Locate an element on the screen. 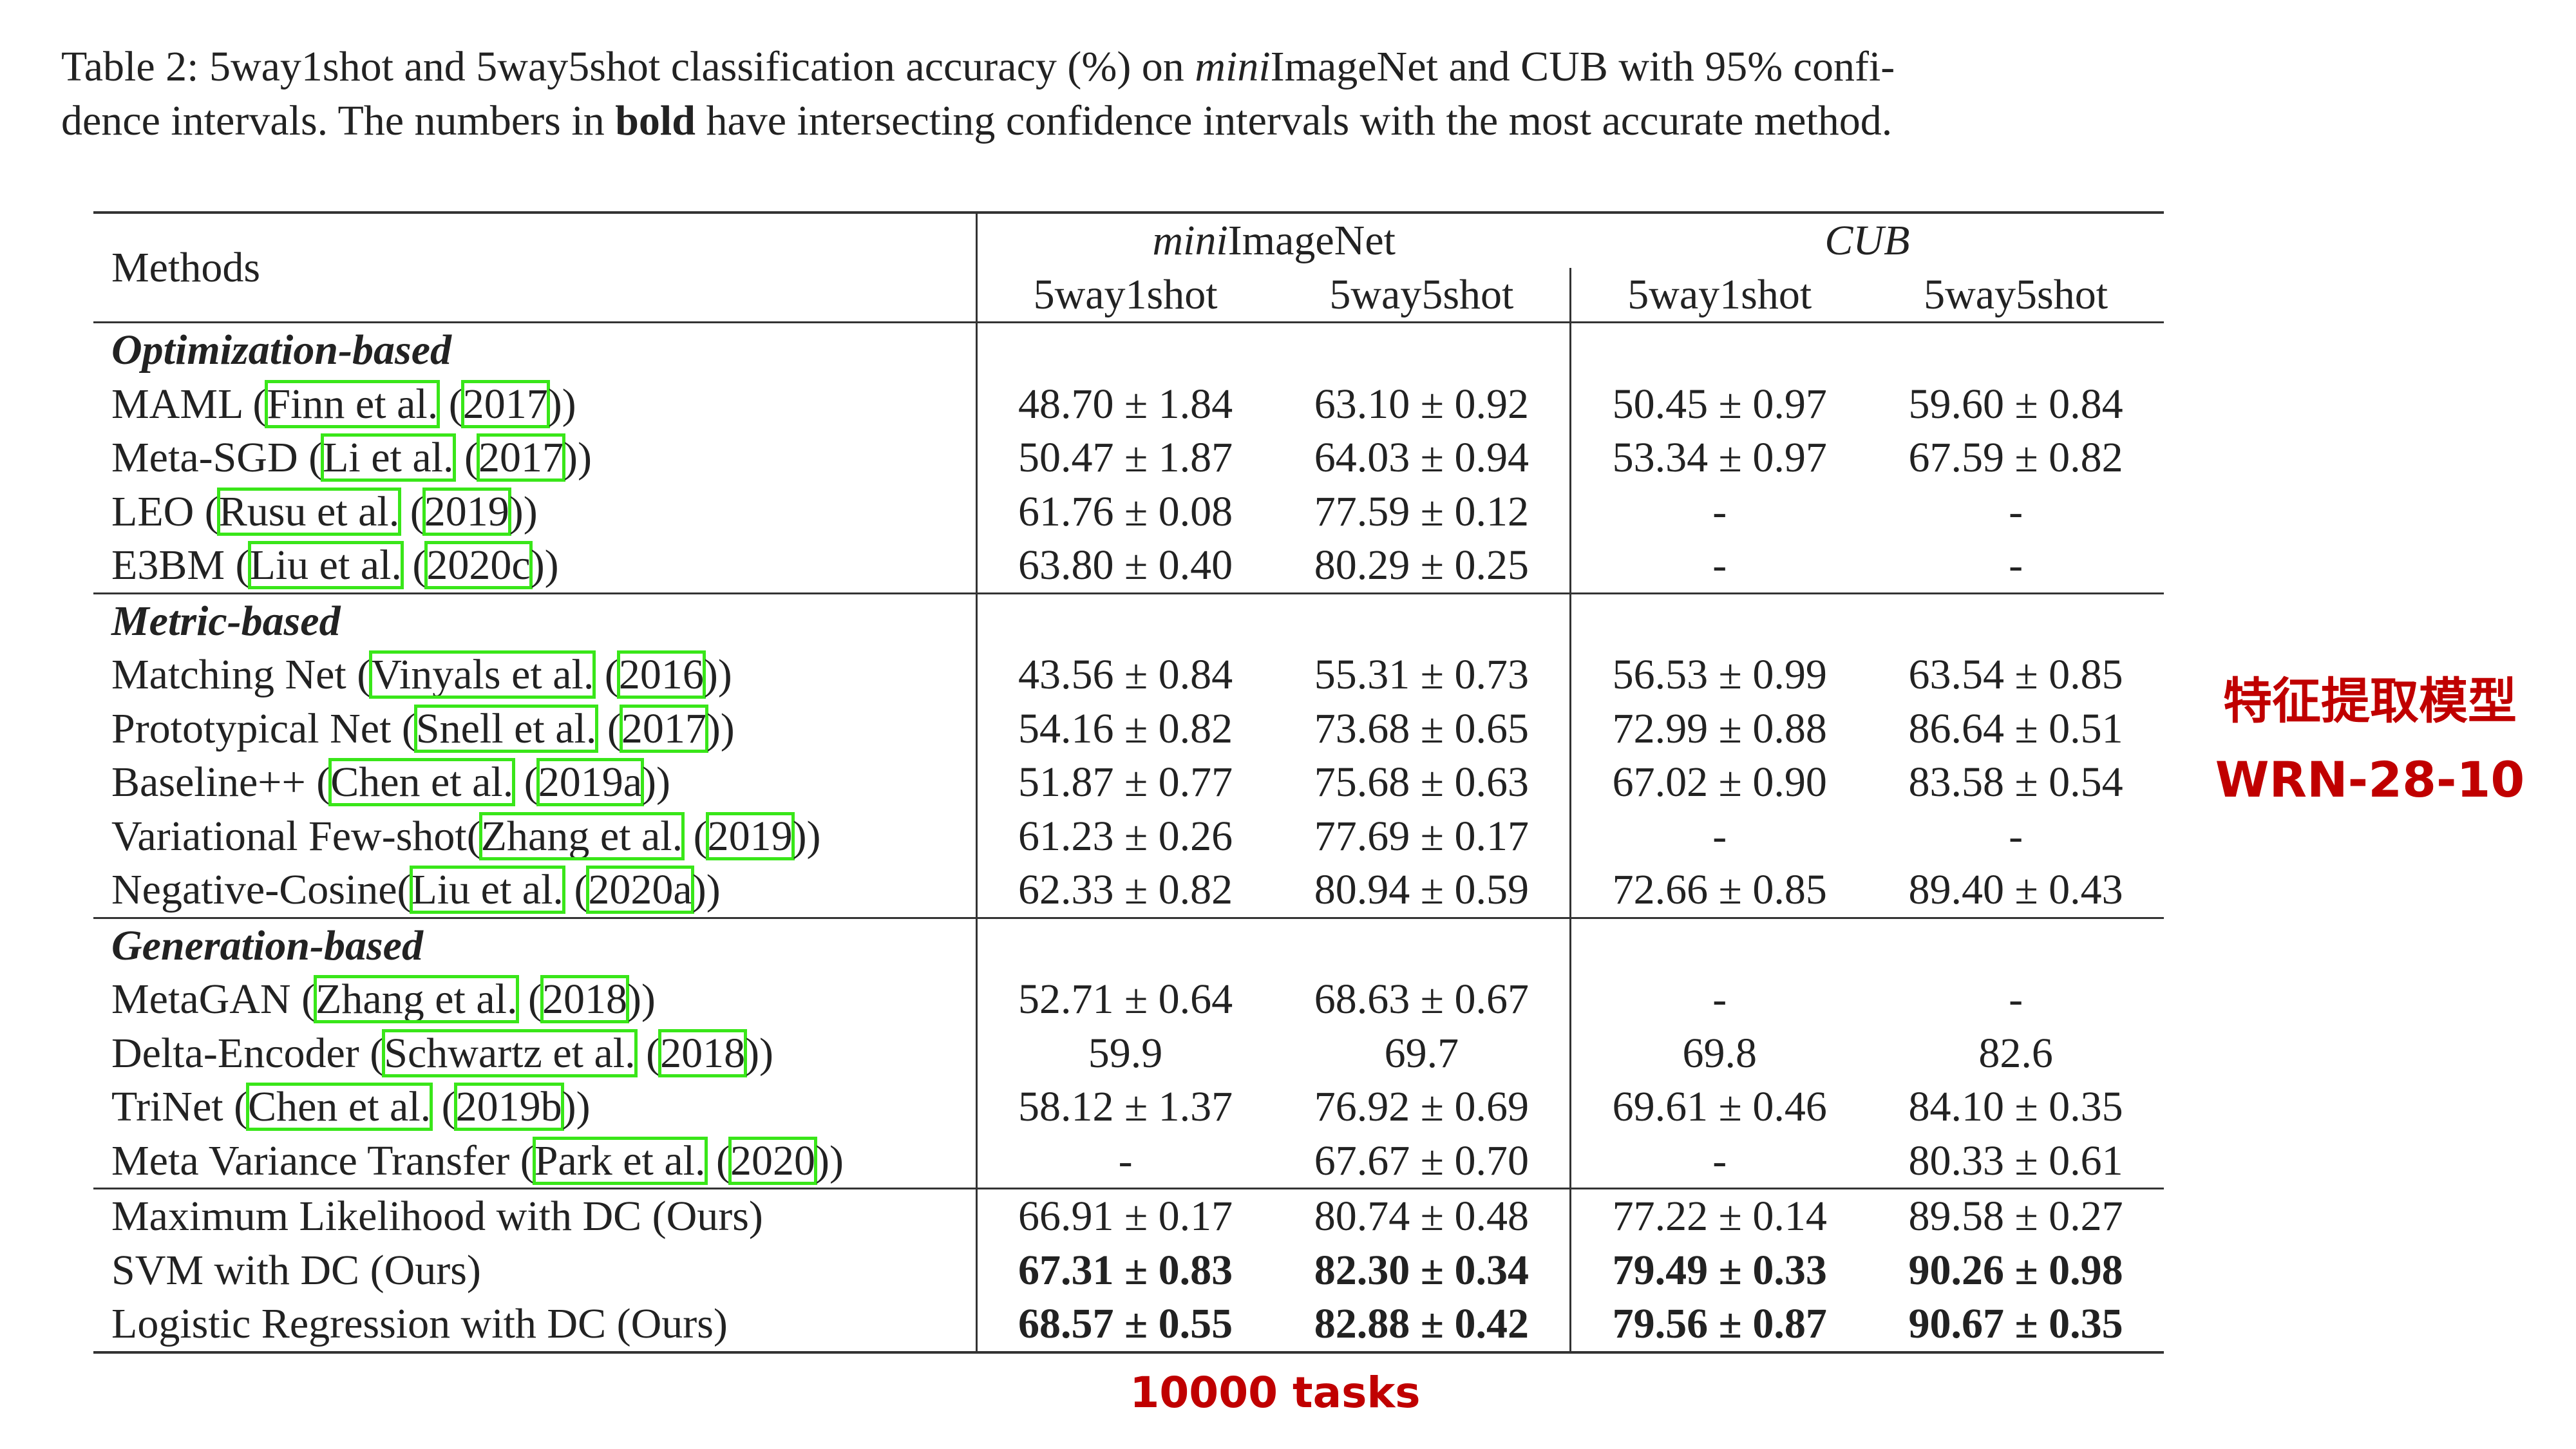 This screenshot has width=2576, height=1449. value-cell: 63.54 ± 0.85 is located at coordinates (2016, 675).